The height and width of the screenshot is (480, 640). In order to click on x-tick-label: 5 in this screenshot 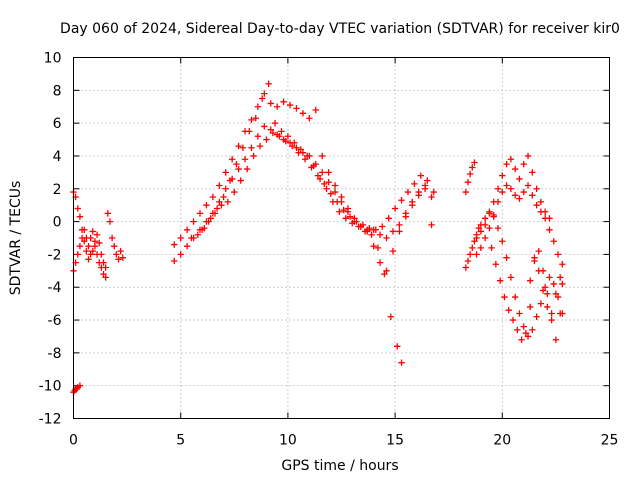, I will do `click(180, 441)`.